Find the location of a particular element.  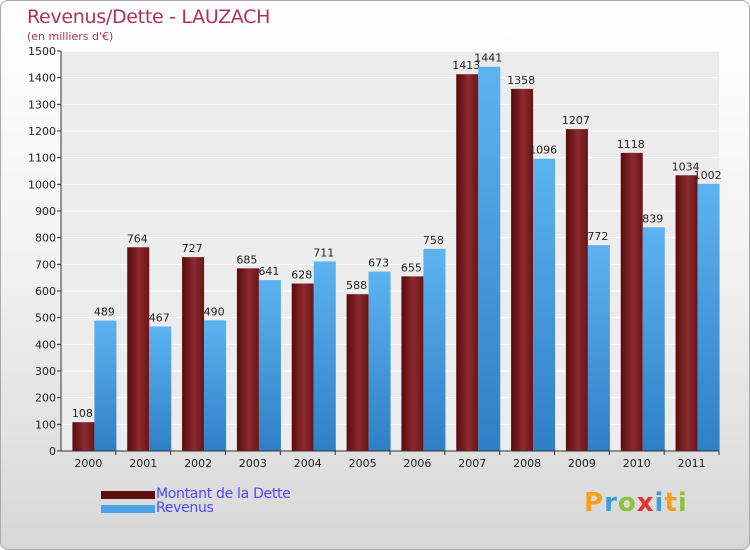

legend-swatch-dette is located at coordinates (128, 495).